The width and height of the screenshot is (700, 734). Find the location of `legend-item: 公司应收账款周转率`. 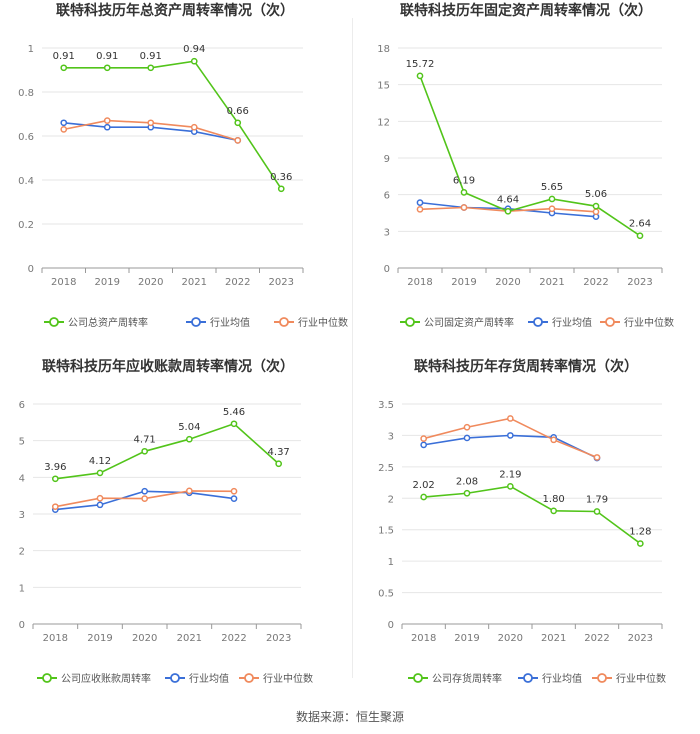

legend-item: 公司应收账款周转率 is located at coordinates (94, 678).